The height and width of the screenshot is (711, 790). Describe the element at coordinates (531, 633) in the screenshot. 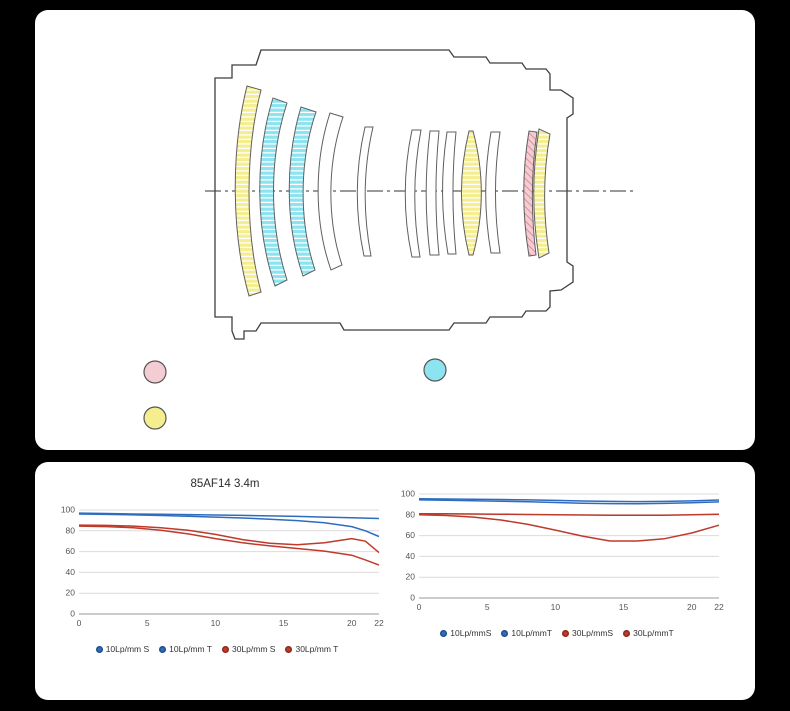

I see `legend-label: 10Lp/mmT` at that location.